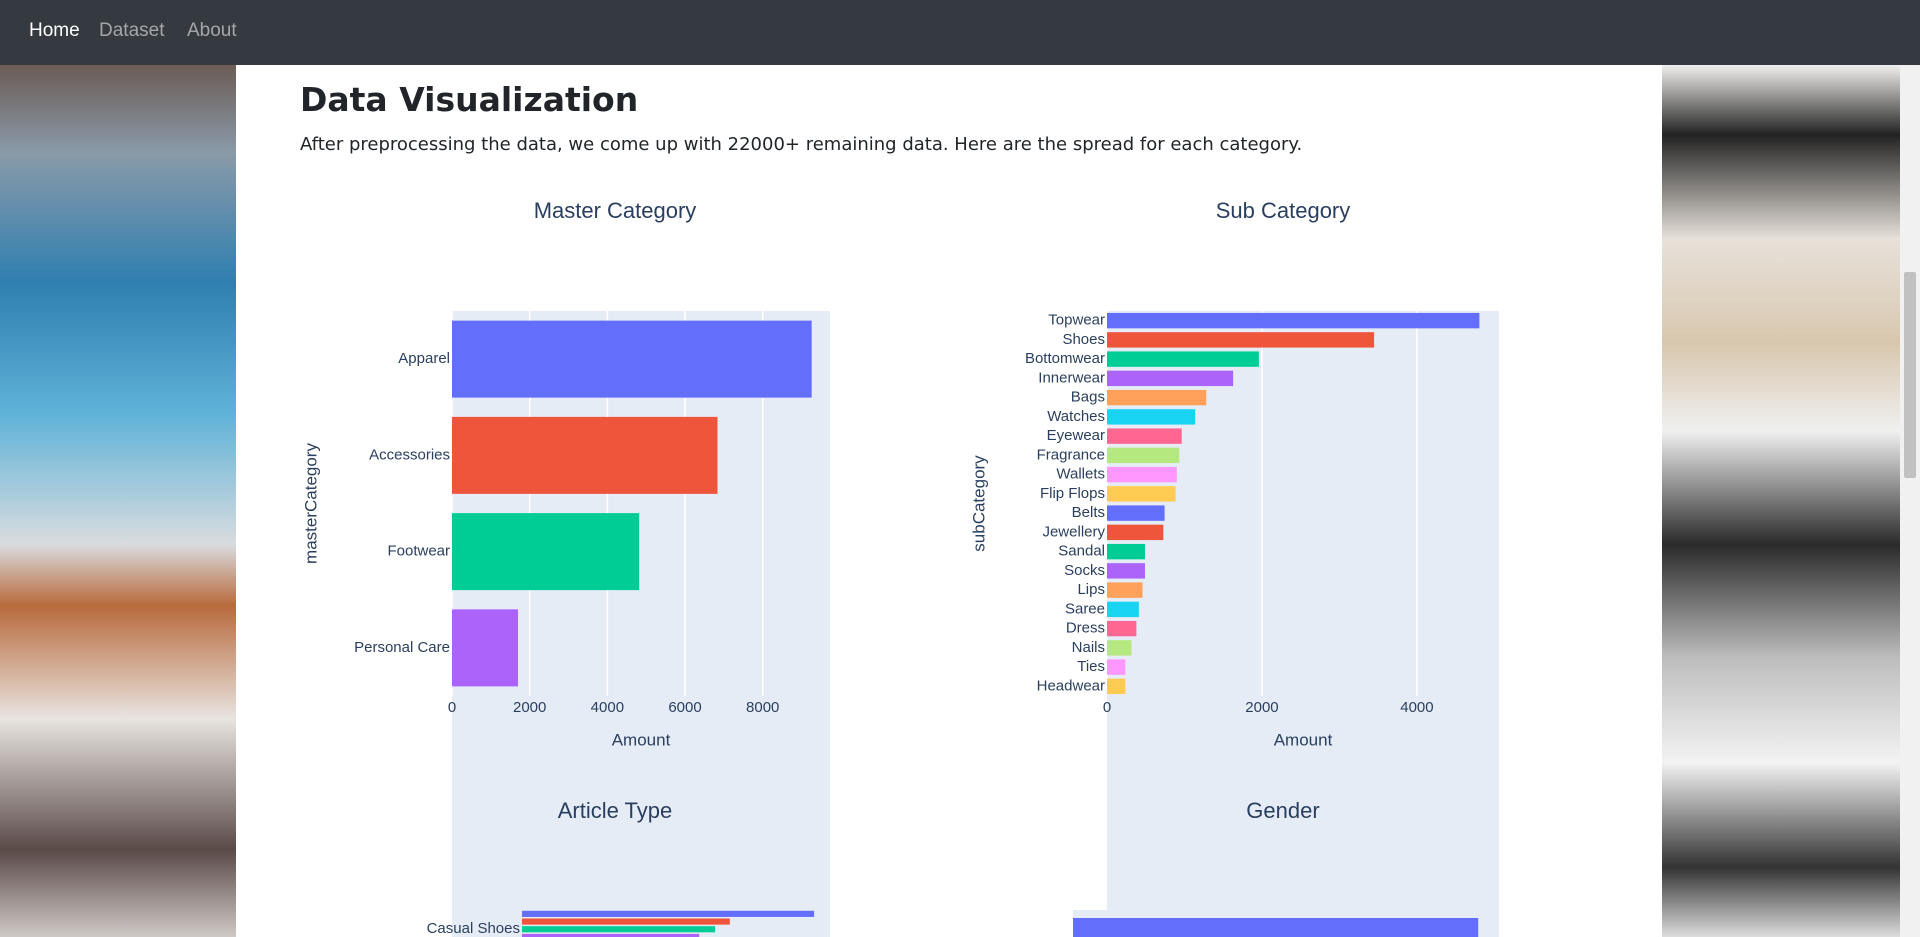  Describe the element at coordinates (615, 210) in the screenshot. I see `chart-title: Master Category` at that location.